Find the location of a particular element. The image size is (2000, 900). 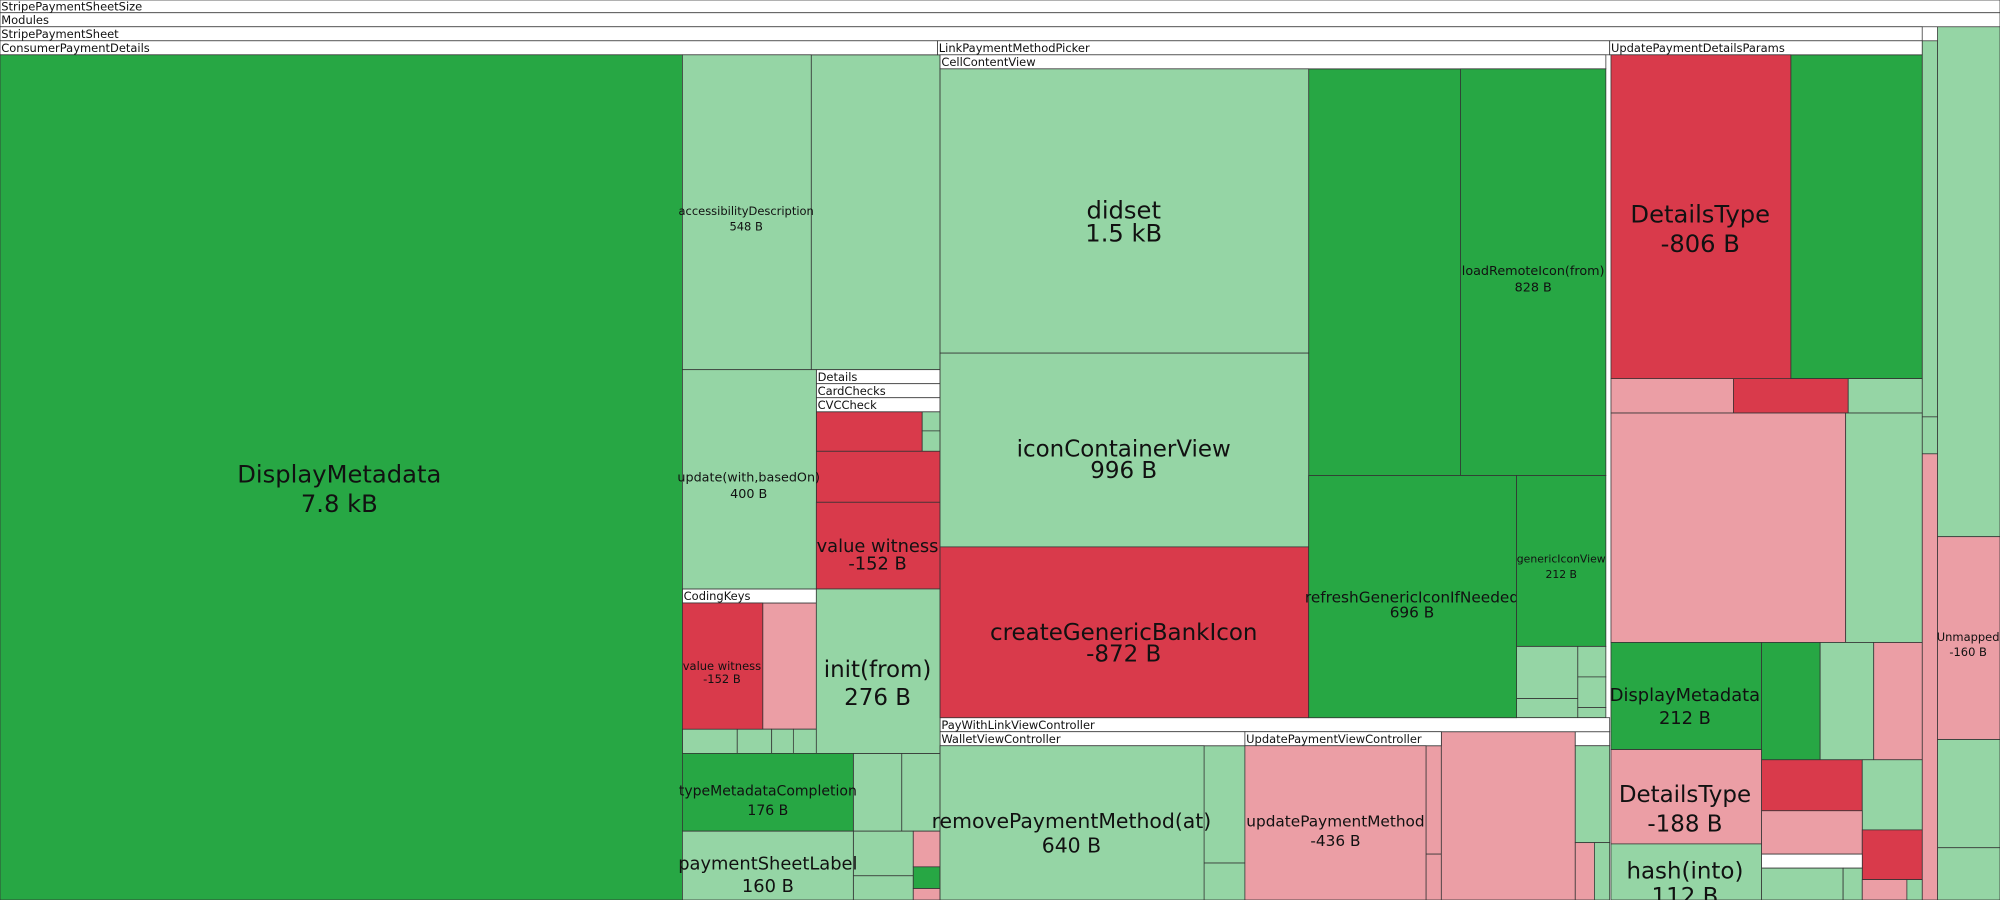

group-header: CVCCheck is located at coordinates (848, 405).